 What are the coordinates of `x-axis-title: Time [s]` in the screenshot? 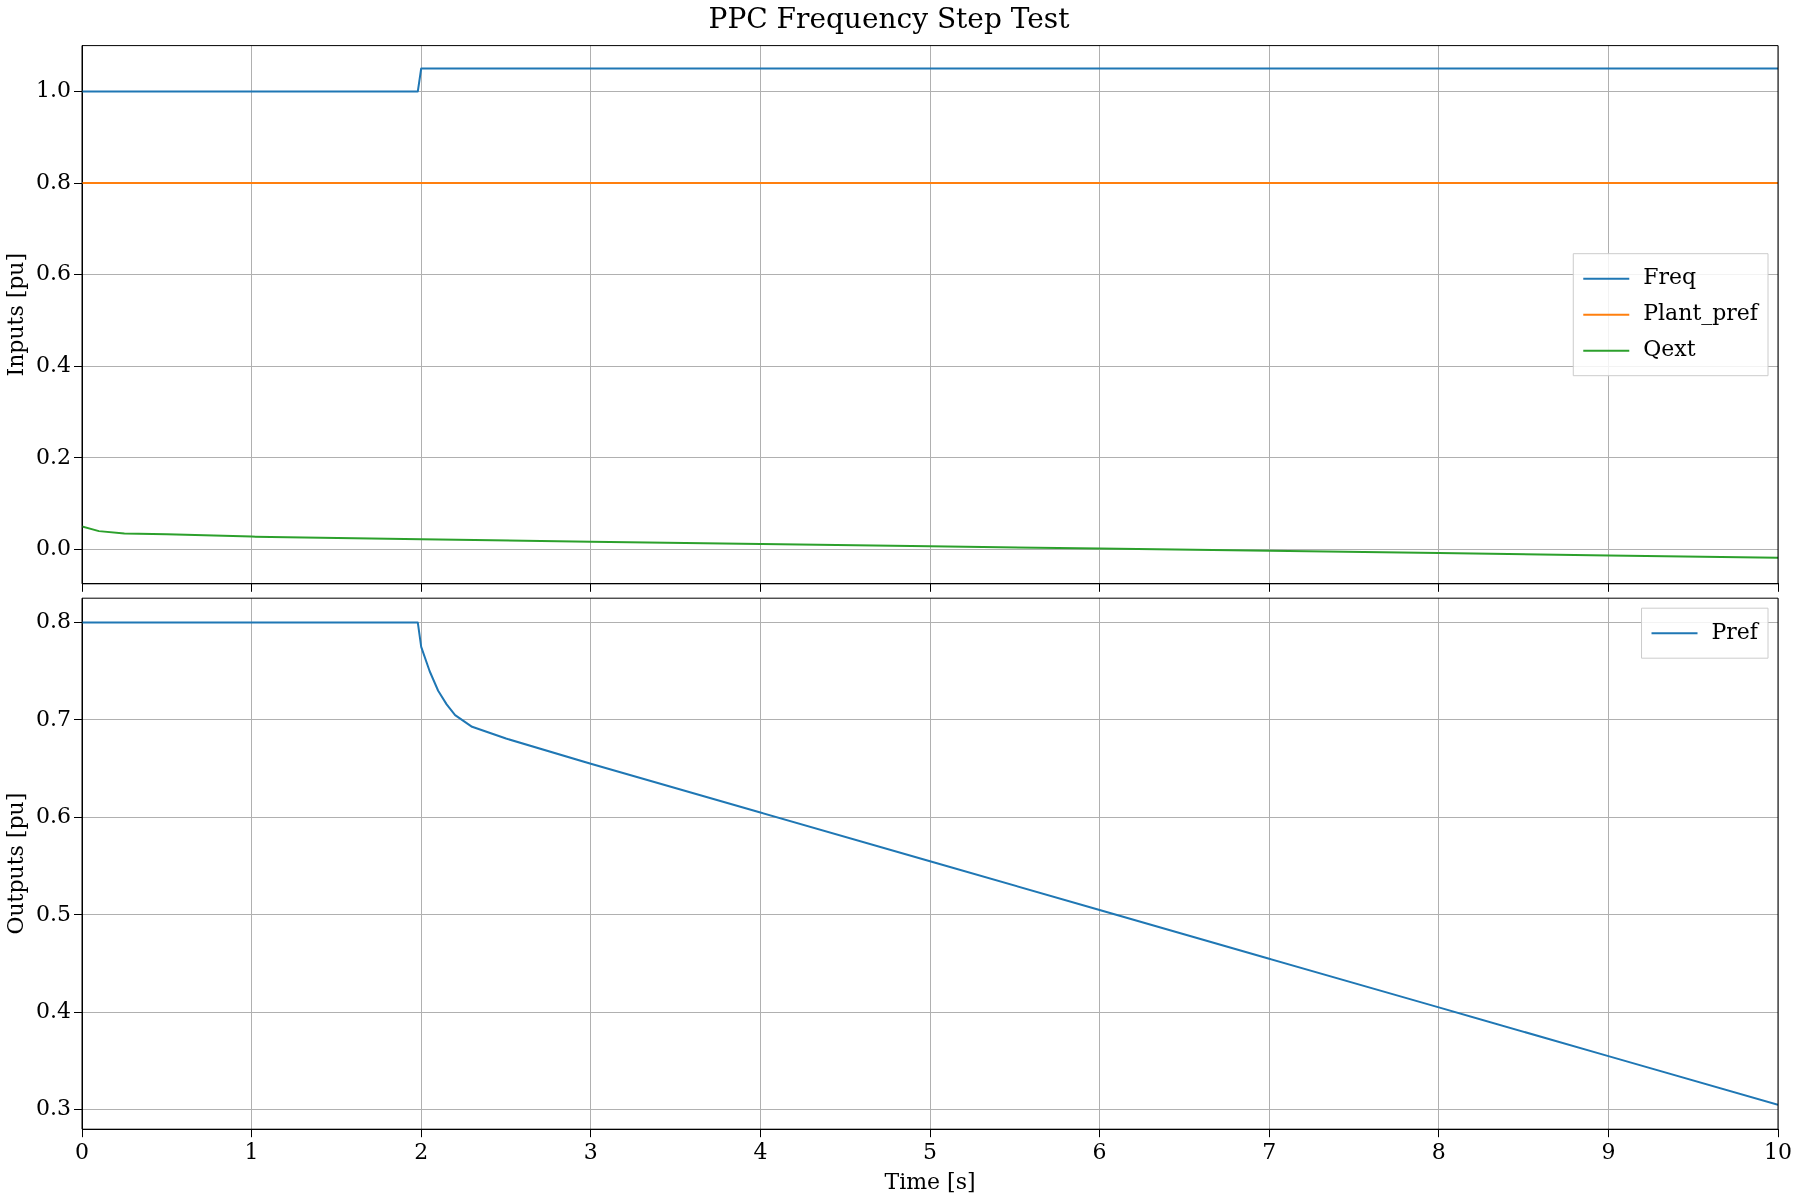 It's located at (930, 1181).